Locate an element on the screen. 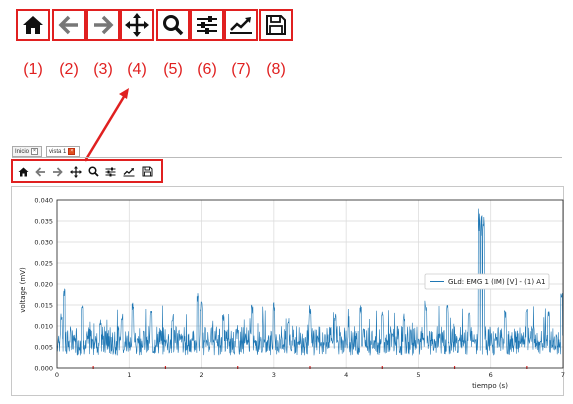  y-axis-label: voltage (mV) is located at coordinates (23, 290).